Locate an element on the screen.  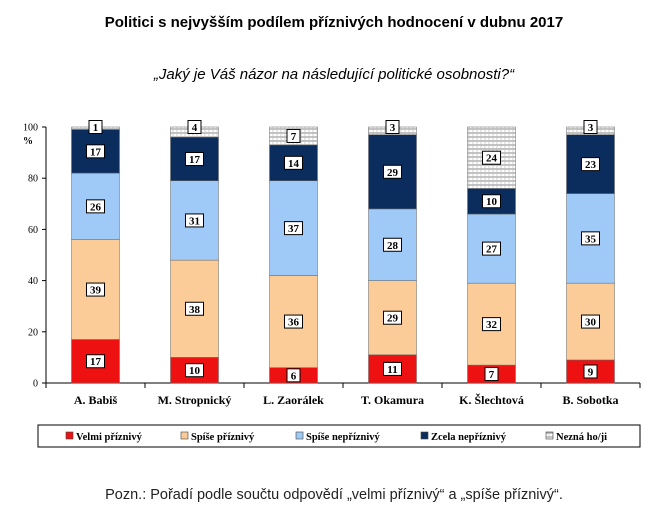
x-tick-label: K. Šlechtová is located at coordinates (491, 400).